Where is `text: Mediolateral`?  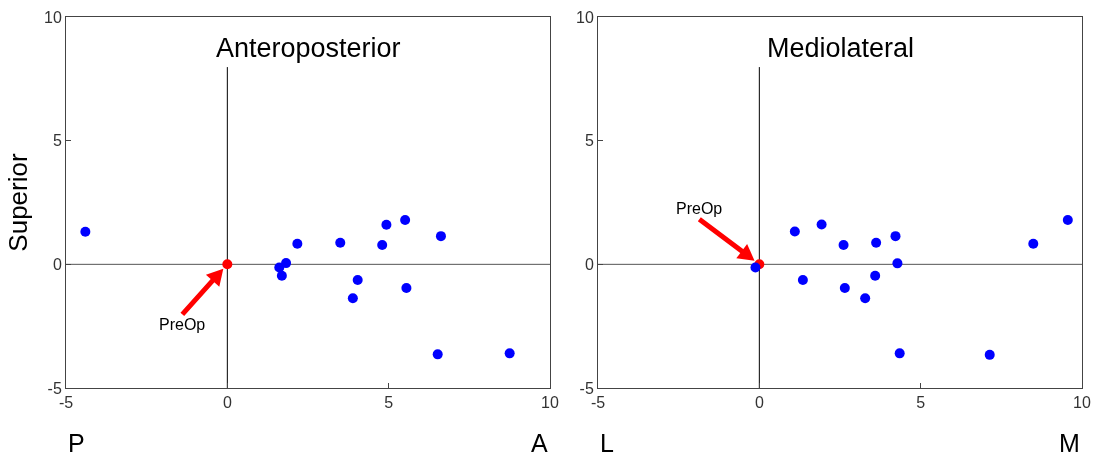 text: Mediolateral is located at coordinates (841, 48).